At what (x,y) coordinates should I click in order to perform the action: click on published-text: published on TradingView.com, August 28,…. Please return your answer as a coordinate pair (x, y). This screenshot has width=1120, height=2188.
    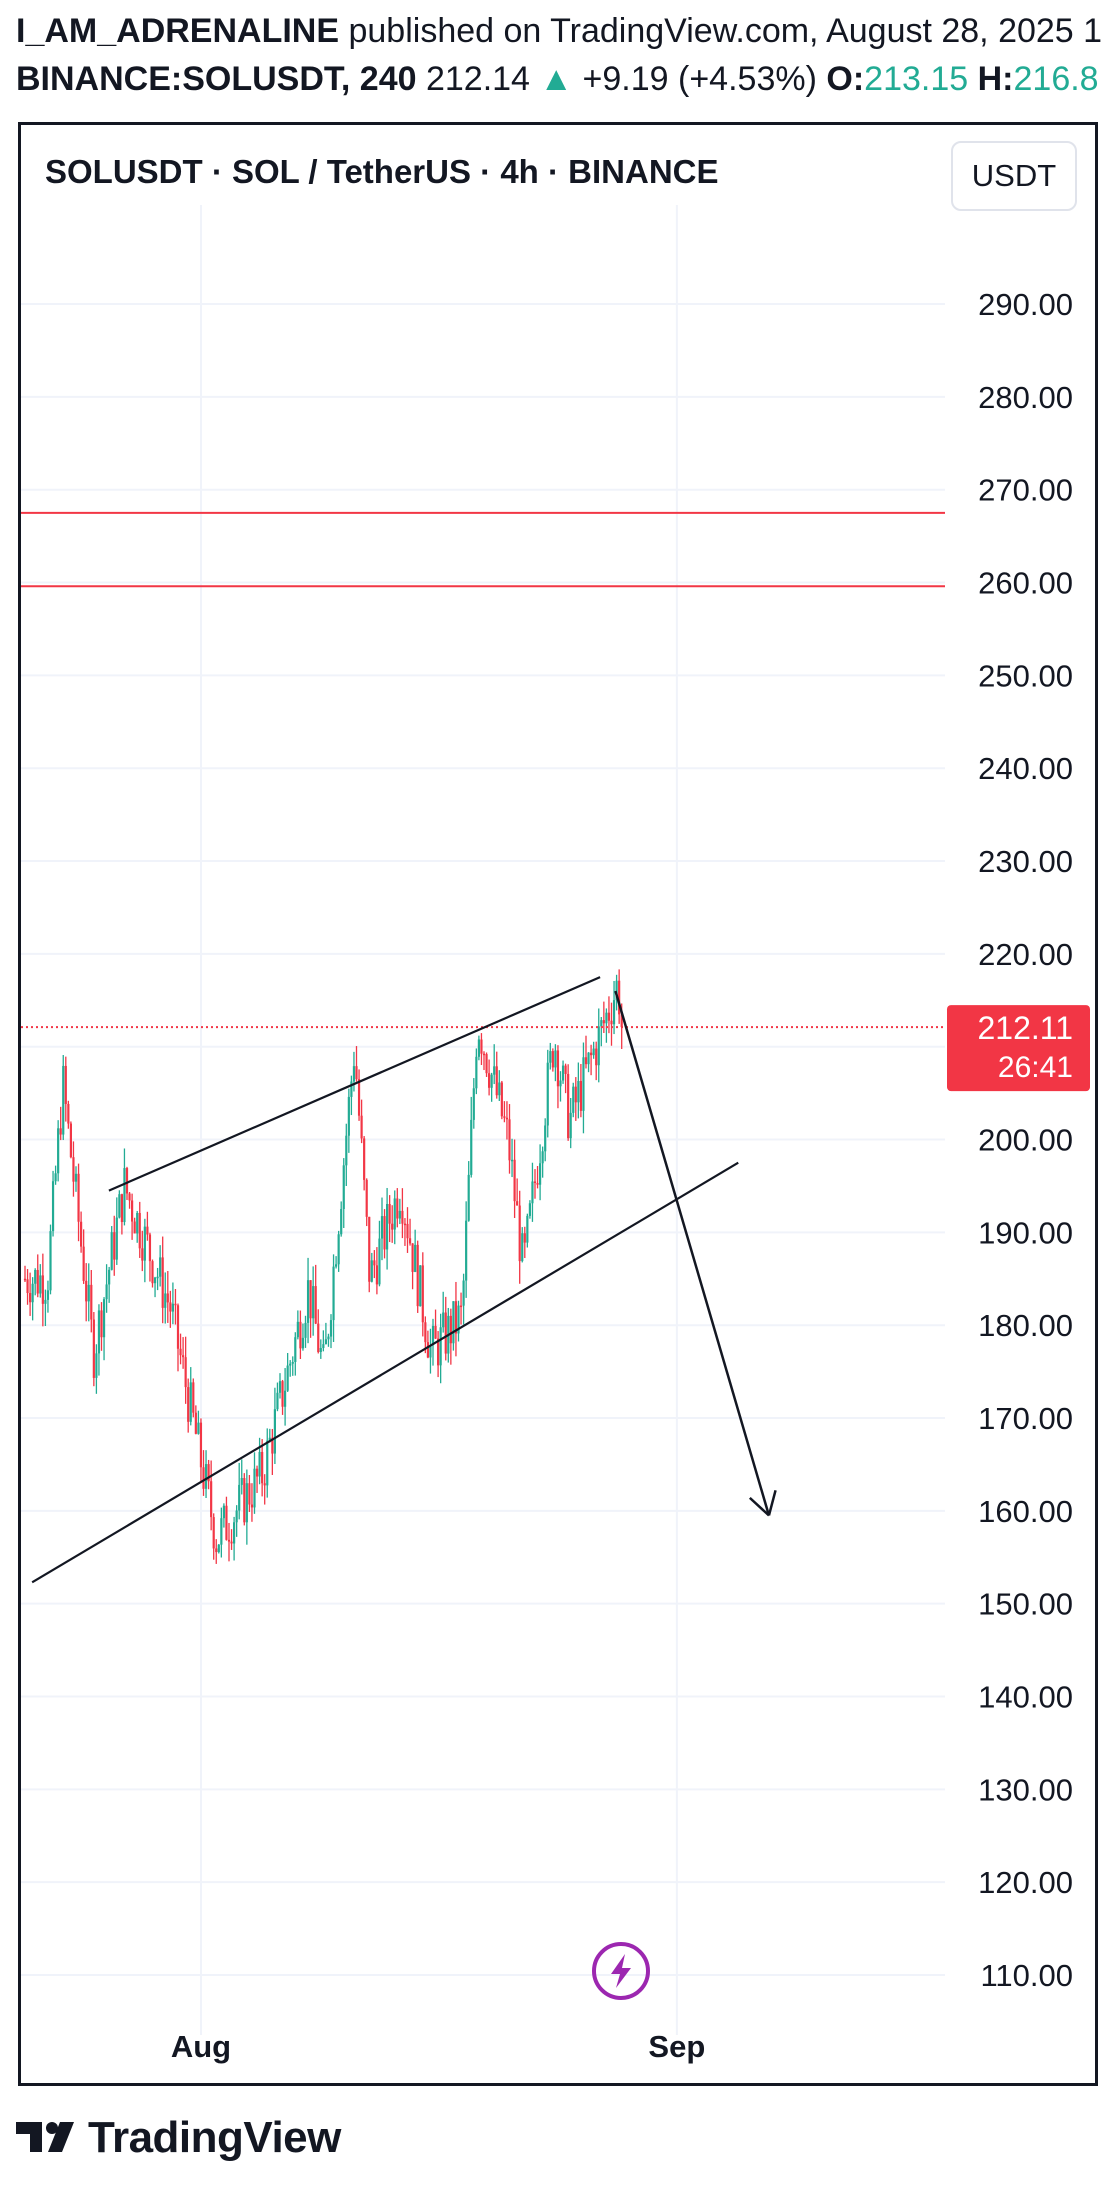
    Looking at the image, I should click on (721, 31).